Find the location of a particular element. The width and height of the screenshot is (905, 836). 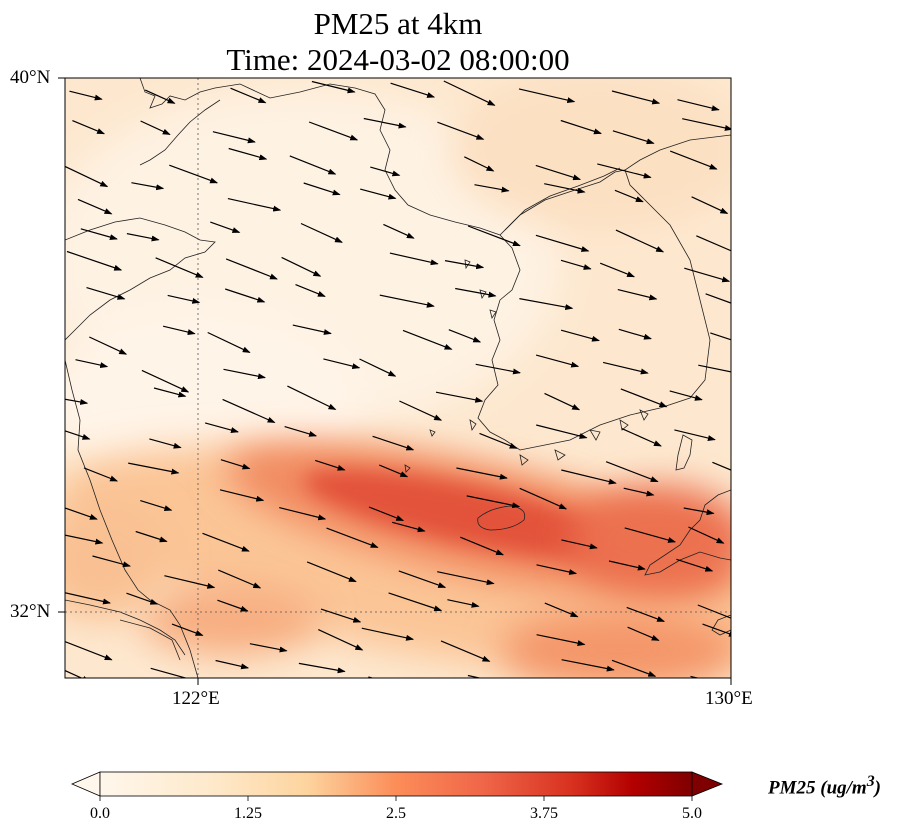

colorbar-gradient is located at coordinates (396, 784).